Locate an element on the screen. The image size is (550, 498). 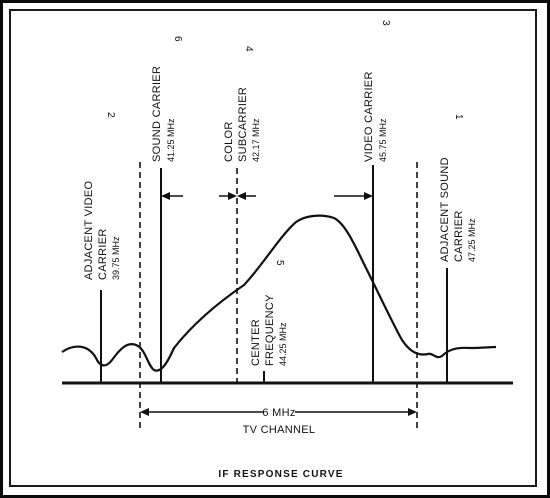
sound-carrier-freq: 41.25 MHz is located at coordinates (171, 140).